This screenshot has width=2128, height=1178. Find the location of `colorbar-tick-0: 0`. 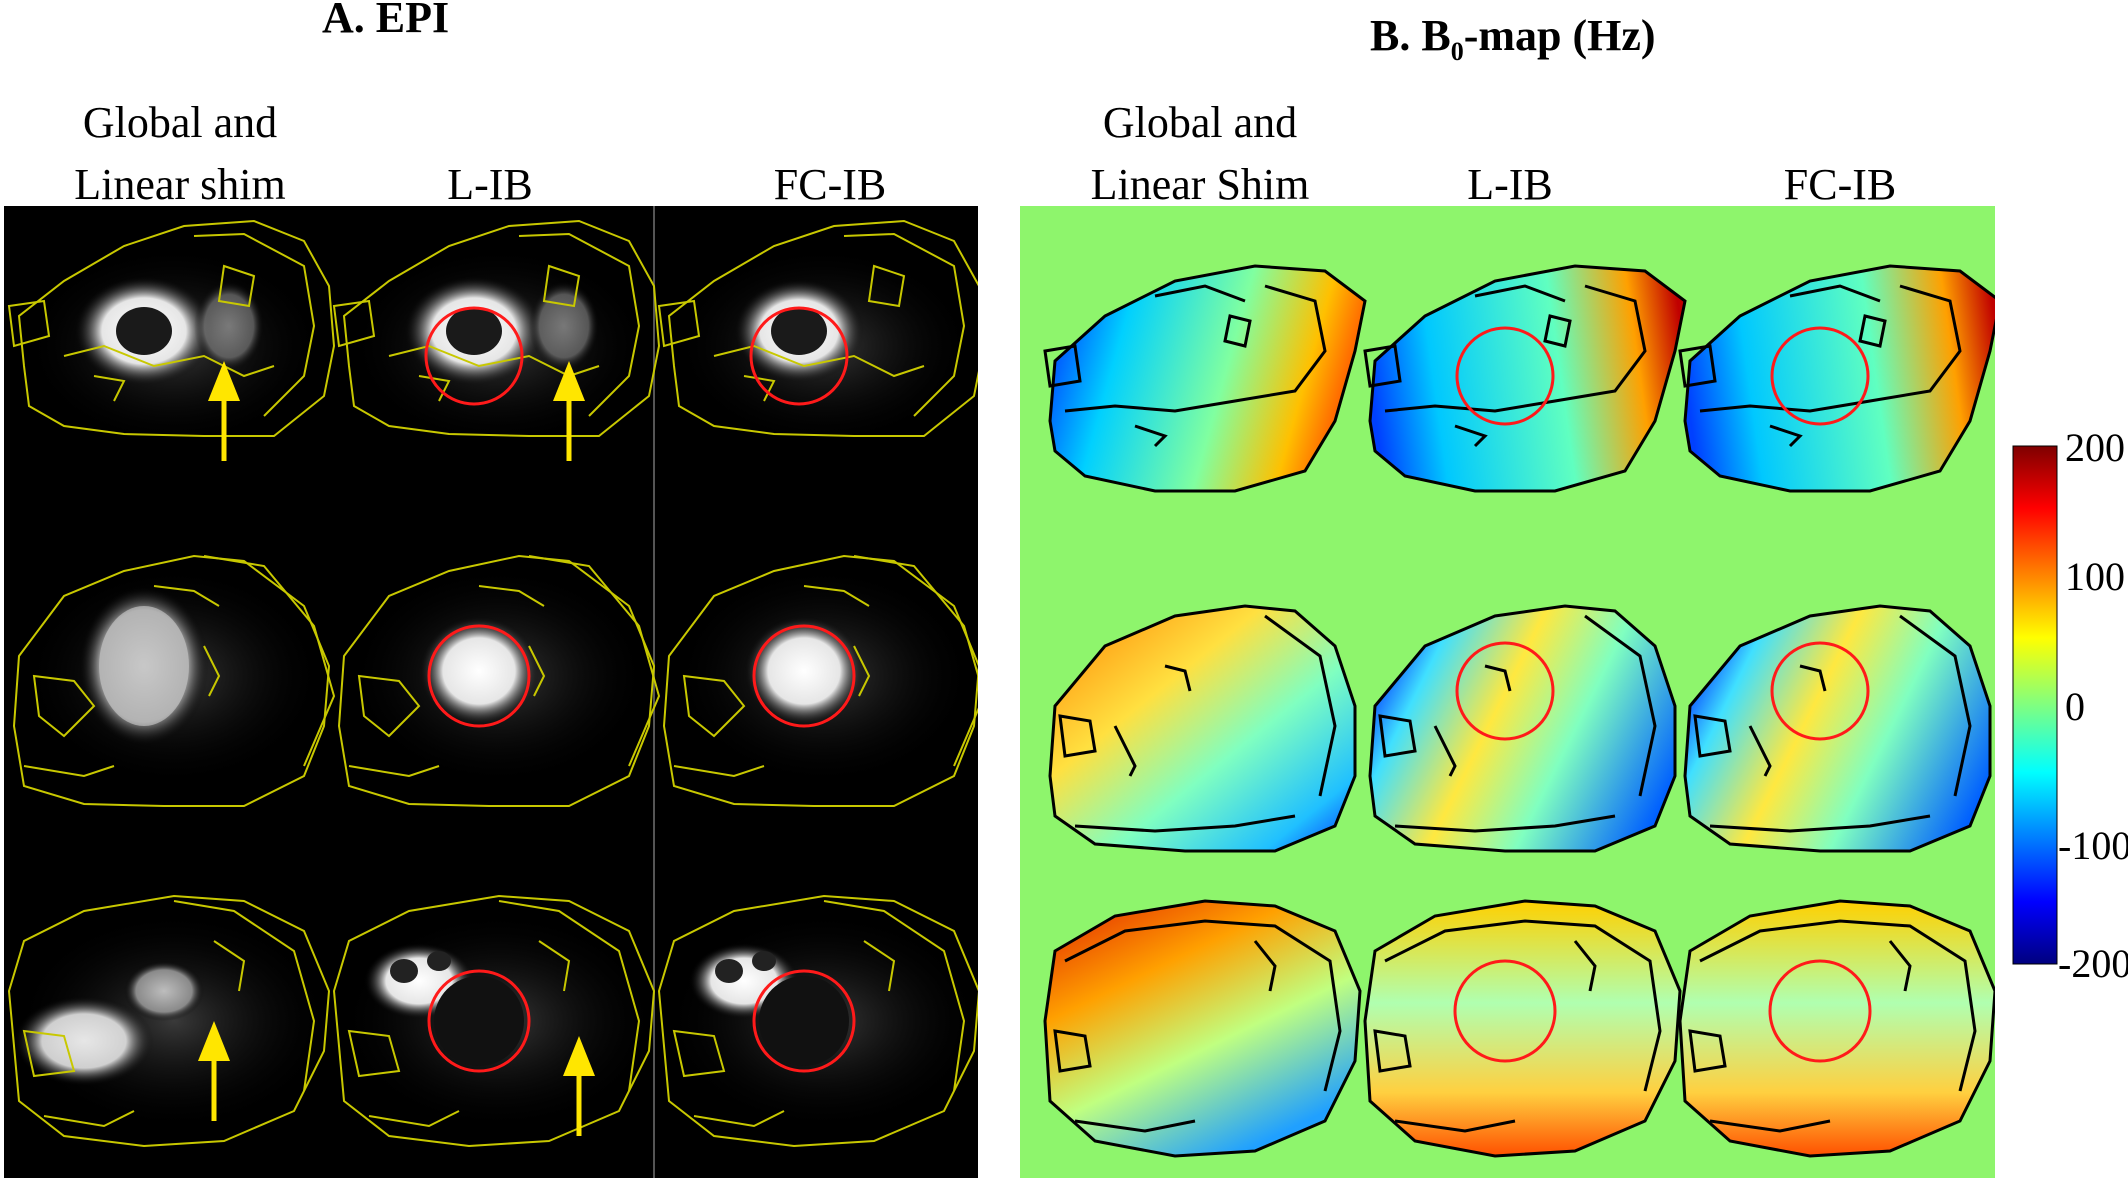

colorbar-tick-0: 0 is located at coordinates (2075, 706).